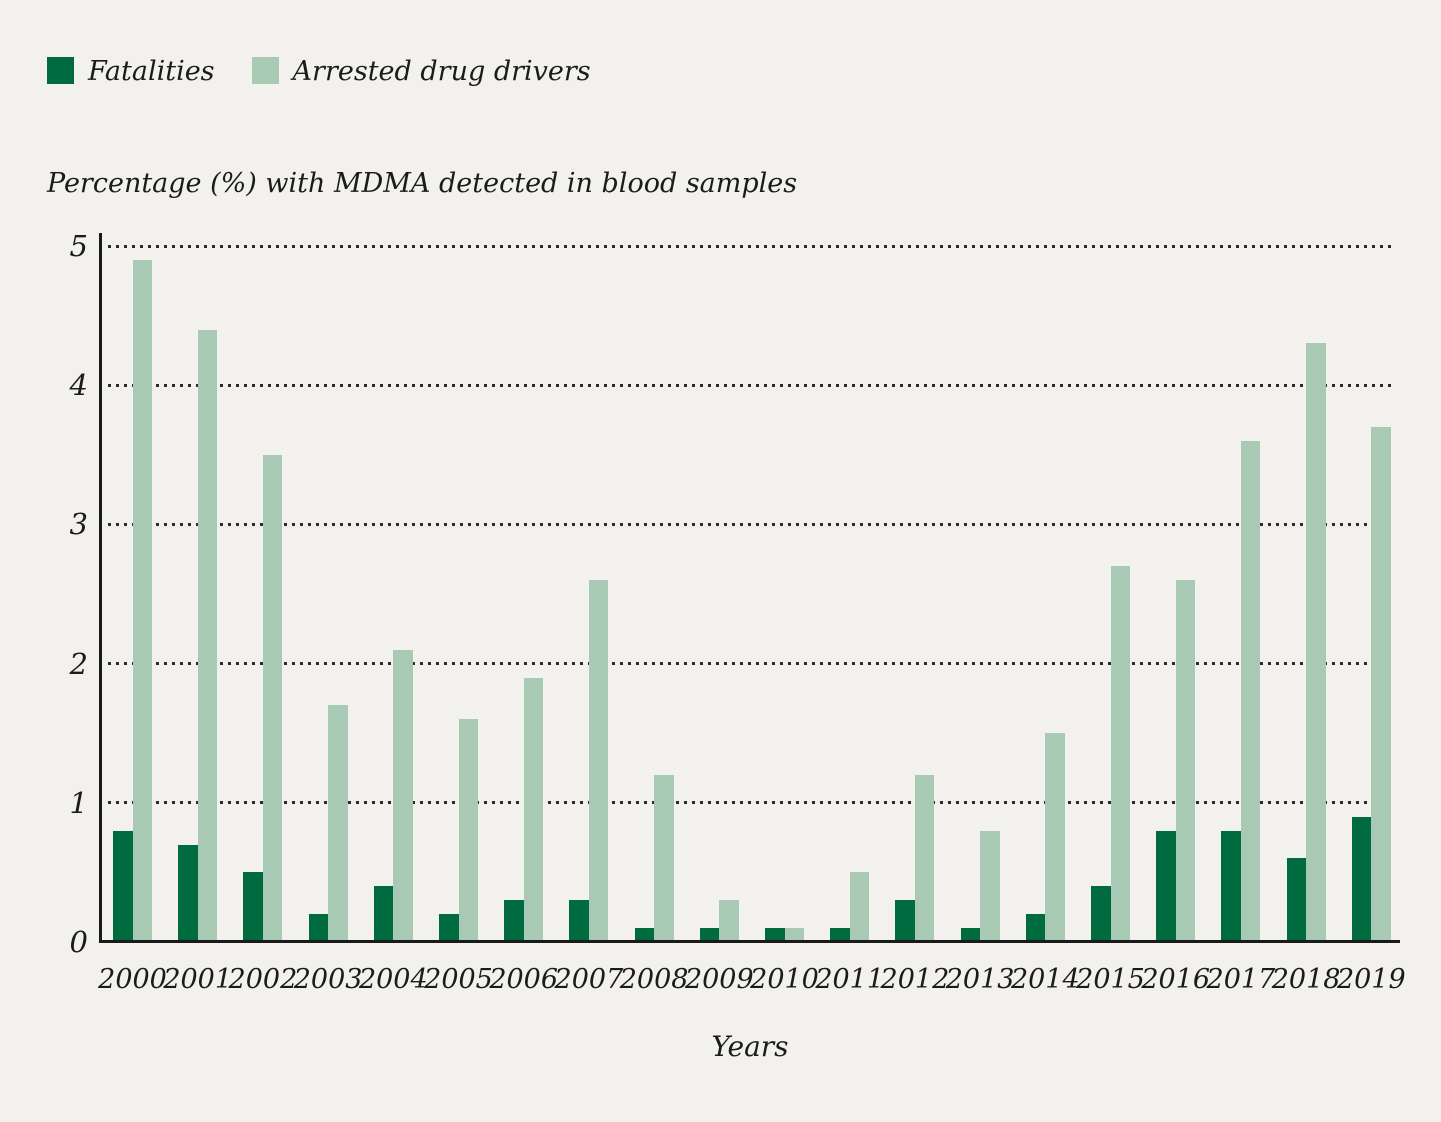 The width and height of the screenshot is (1441, 1122). What do you see at coordinates (468, 830) in the screenshot?
I see `bar-arrested-drug-drivers-2005` at bounding box center [468, 830].